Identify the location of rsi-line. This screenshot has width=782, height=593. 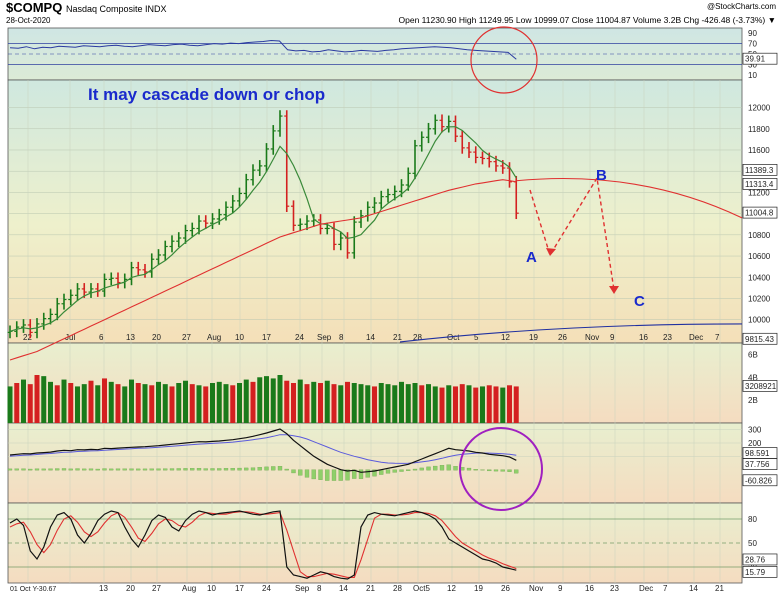
(263, 49).